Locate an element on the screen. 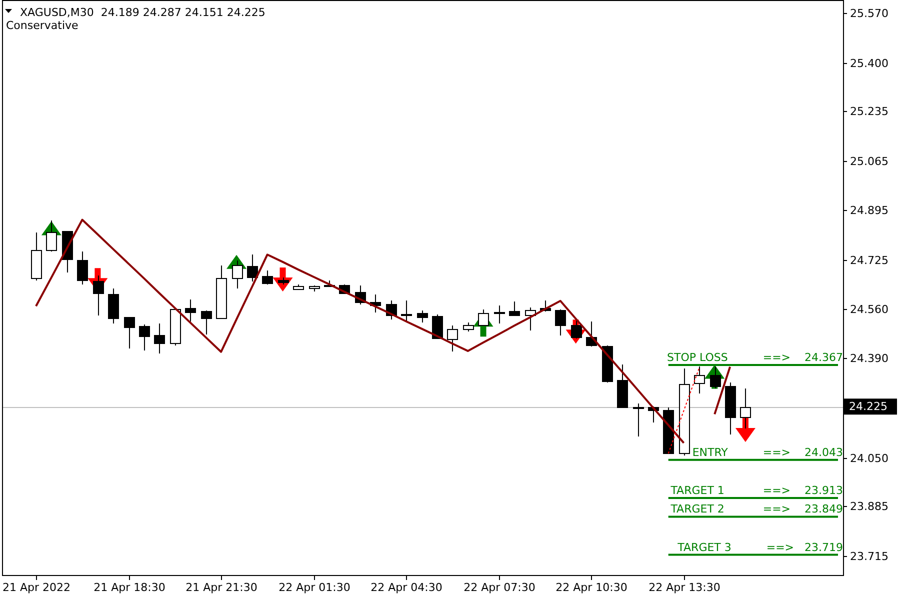 This screenshot has height=600, width=900. x-tick-label: 21 Apr 21:30 is located at coordinates (222, 587).